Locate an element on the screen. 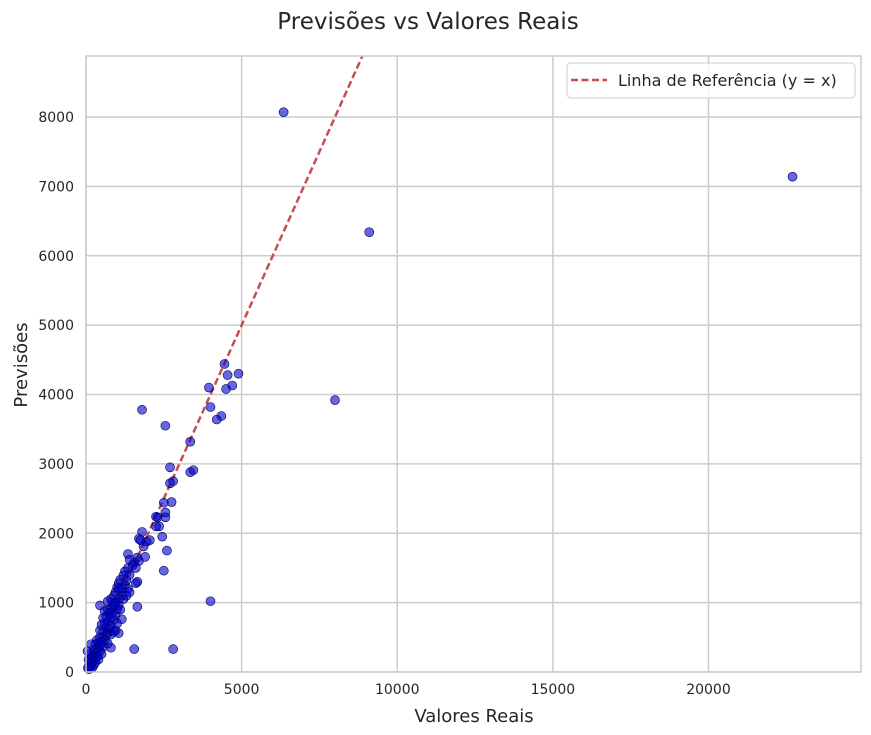  y-tick-label: 2000 is located at coordinates (56, 534).